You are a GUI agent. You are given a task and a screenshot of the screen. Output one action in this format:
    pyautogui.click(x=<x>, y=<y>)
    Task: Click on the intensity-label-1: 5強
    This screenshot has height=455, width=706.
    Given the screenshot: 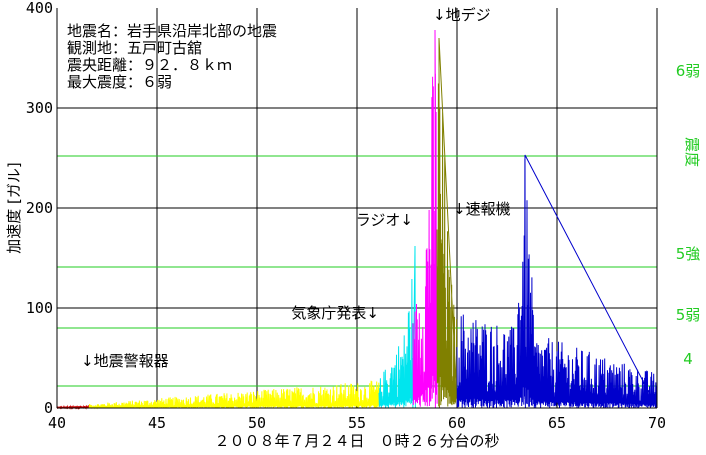 What is the action you would take?
    pyautogui.click(x=688, y=254)
    